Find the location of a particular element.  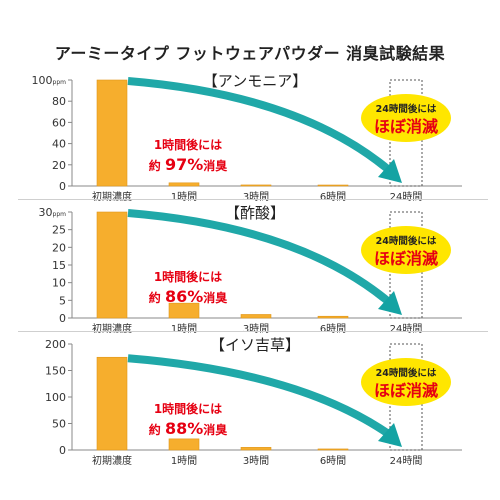

chart-main-title: アーミータイプ フットウェアパウダー 消臭試験結果 is located at coordinates (250, 53).